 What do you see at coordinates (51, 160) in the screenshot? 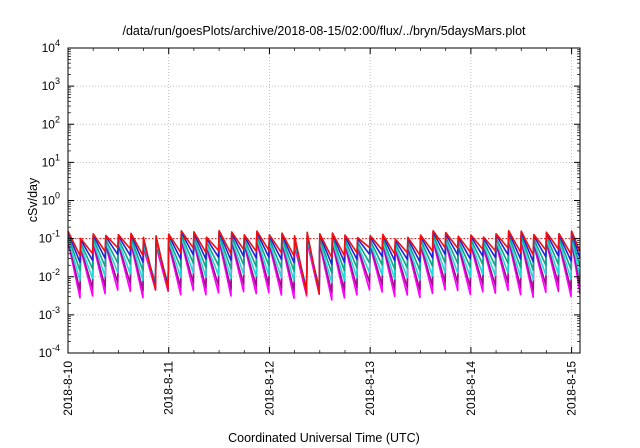
I see `y-tick-label: 10¹` at bounding box center [51, 160].